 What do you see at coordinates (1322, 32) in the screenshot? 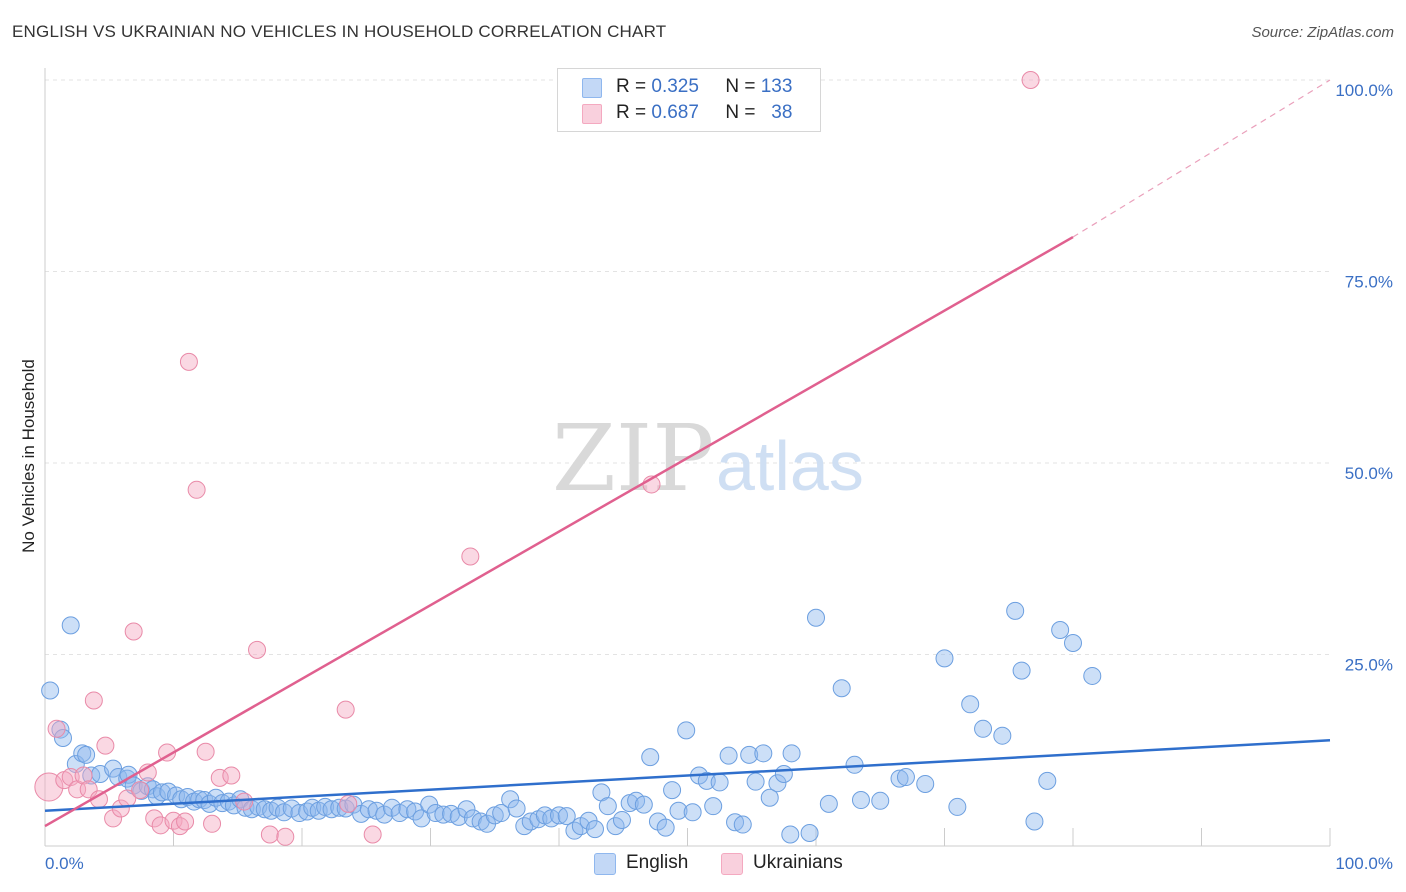
I see `chart-source: Source: ZipAtlas.com` at bounding box center [1322, 32].